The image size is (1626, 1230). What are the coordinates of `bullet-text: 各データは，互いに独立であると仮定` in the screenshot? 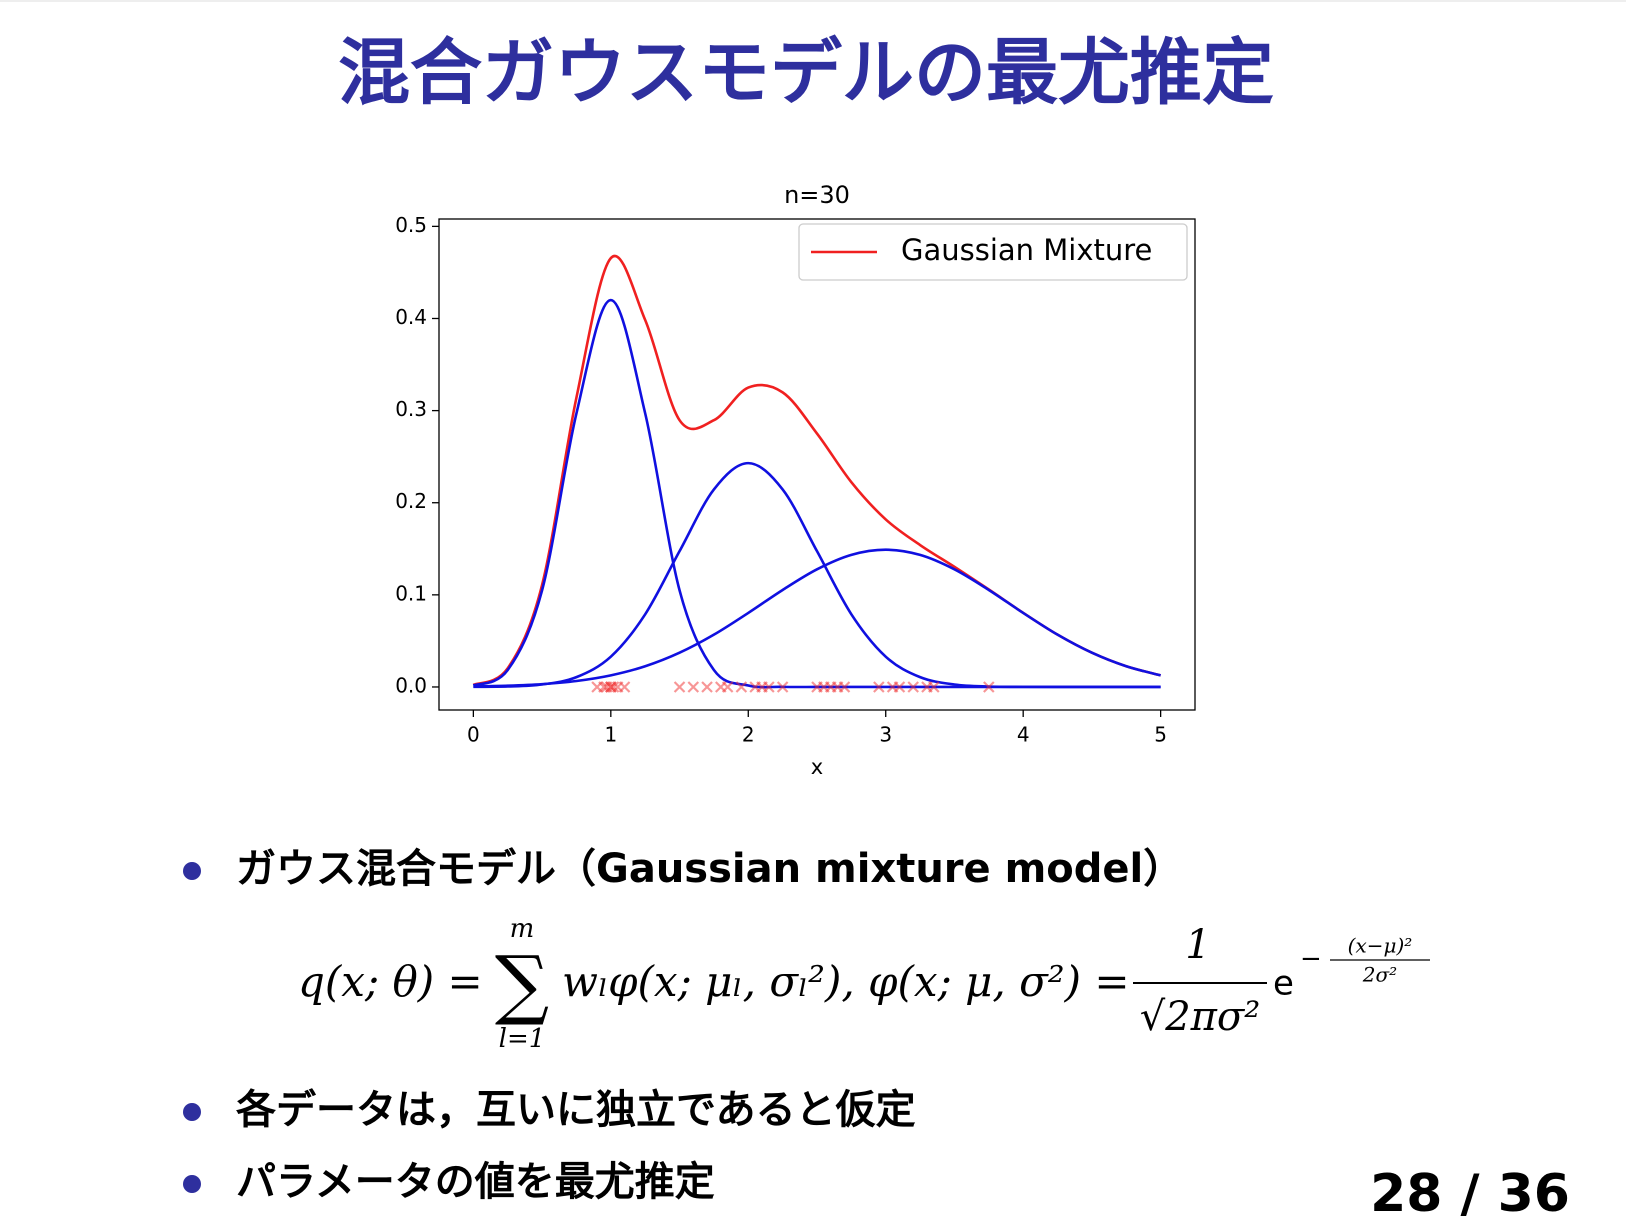 It's located at (576, 1110).